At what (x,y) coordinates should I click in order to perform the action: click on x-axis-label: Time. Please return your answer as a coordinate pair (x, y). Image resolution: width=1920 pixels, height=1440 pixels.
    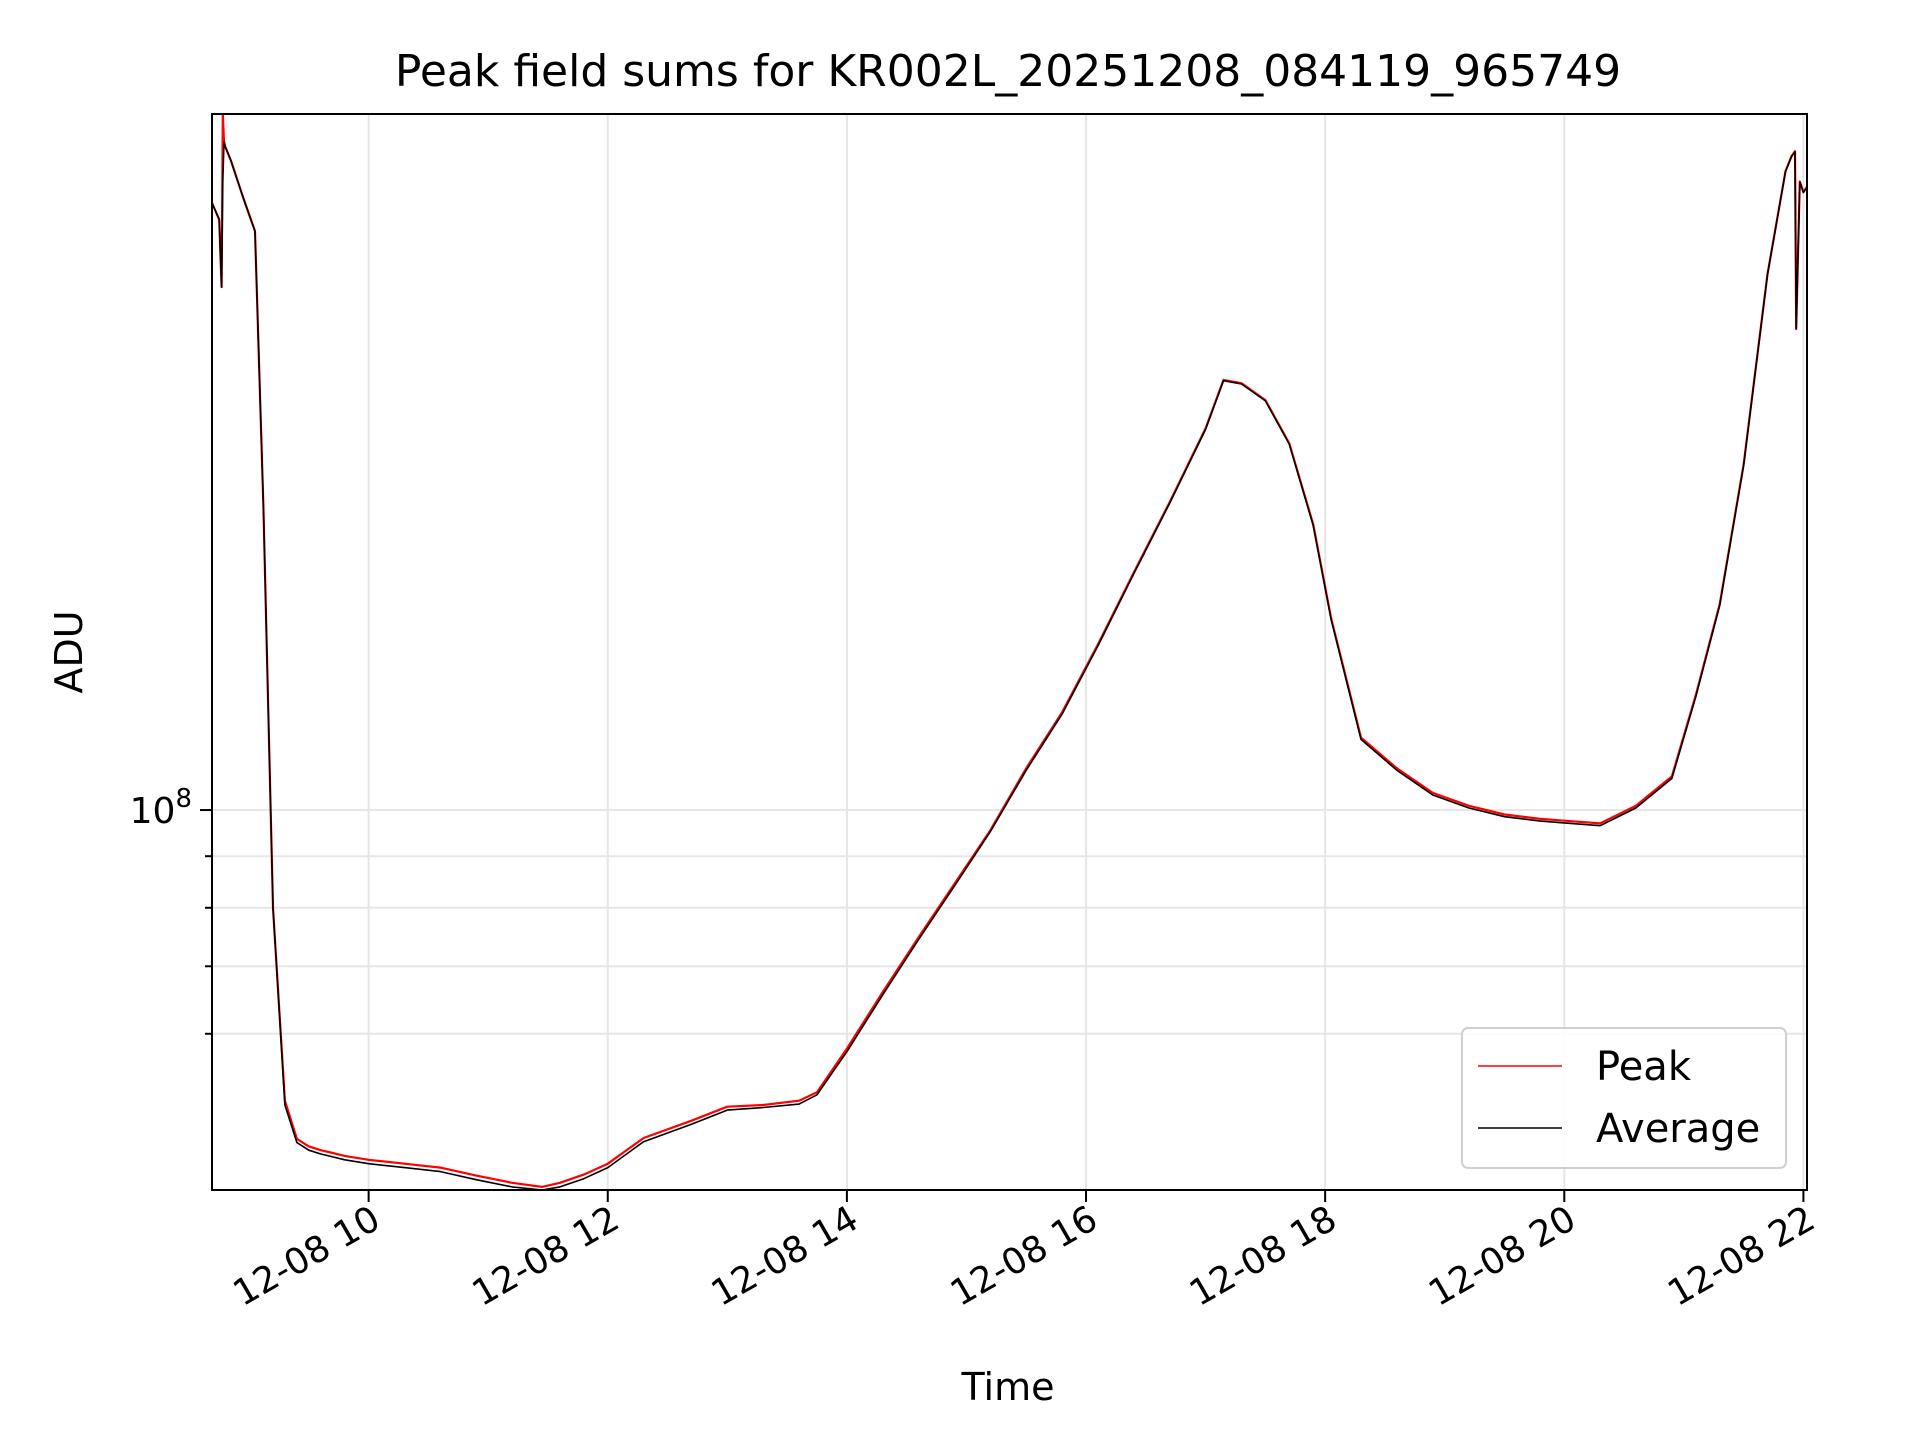
    Looking at the image, I should click on (1008, 1387).